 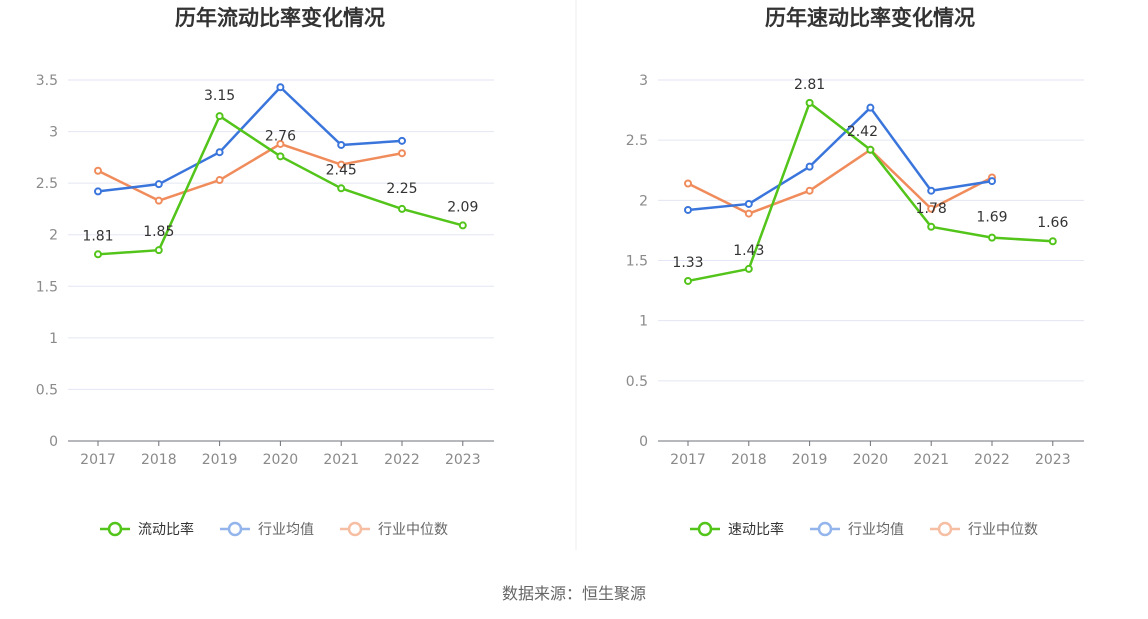 What do you see at coordinates (97, 236) in the screenshot?
I see `data-label: 1.81` at bounding box center [97, 236].